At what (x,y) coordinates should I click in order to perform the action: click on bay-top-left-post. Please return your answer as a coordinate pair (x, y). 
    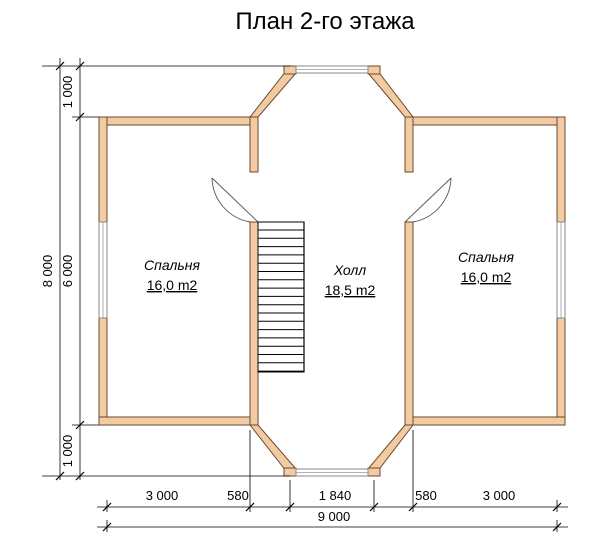
    Looking at the image, I should click on (290, 70).